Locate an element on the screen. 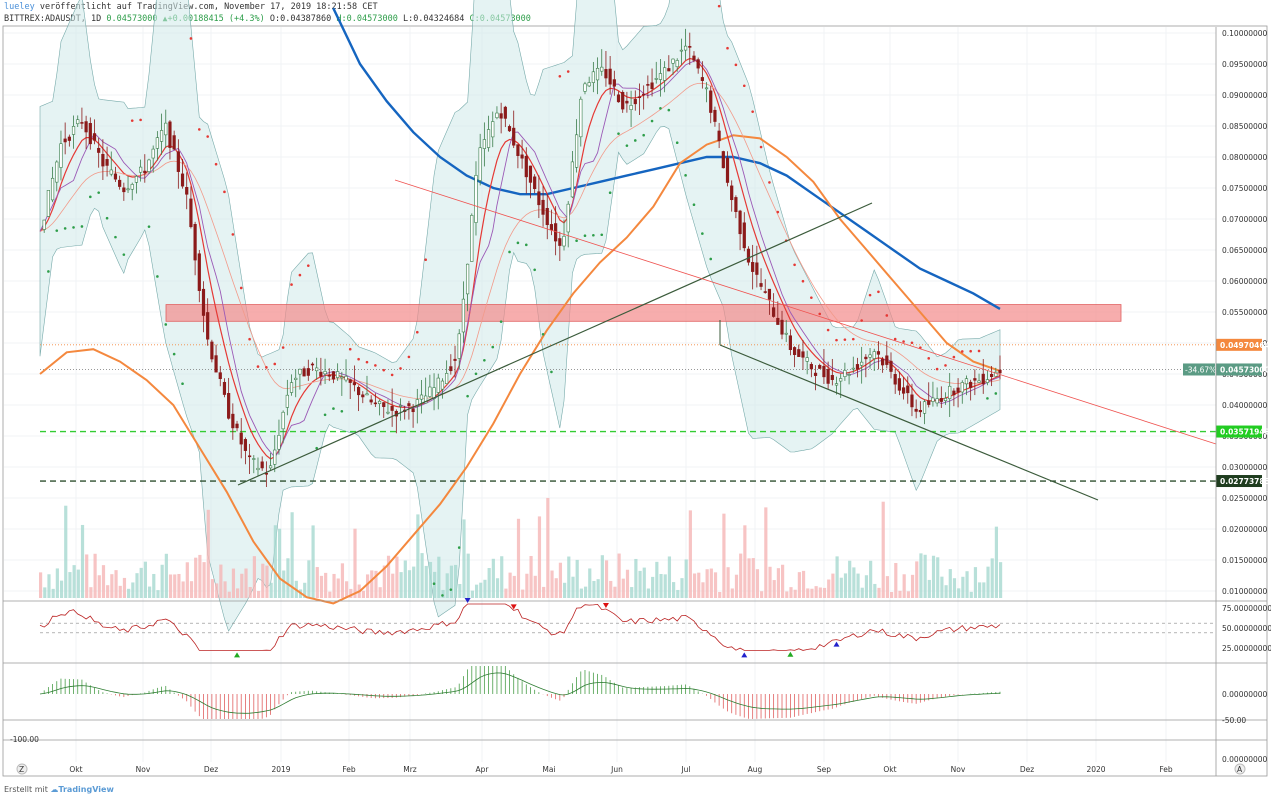 The image size is (1271, 800). rsi-pane is located at coordinates (635, 628).